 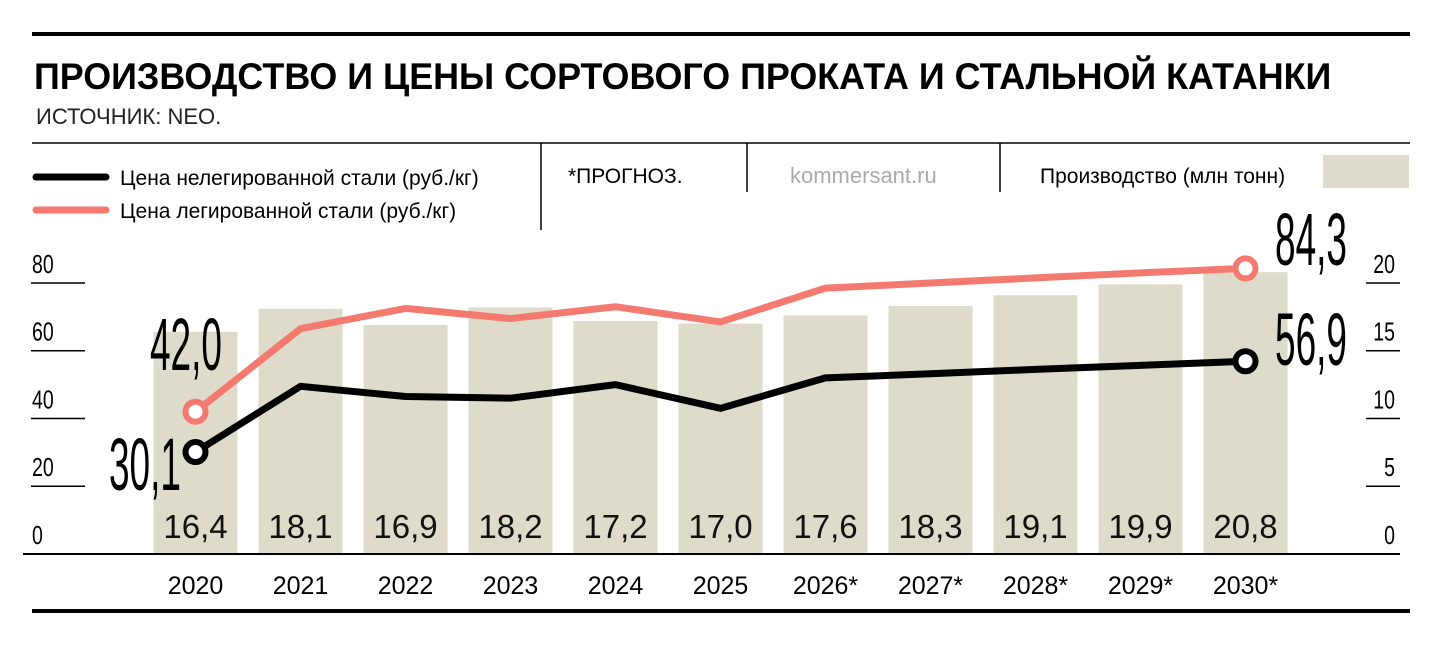 What do you see at coordinates (37, 534) in the screenshot?
I see `left-axis-tick-label: 0` at bounding box center [37, 534].